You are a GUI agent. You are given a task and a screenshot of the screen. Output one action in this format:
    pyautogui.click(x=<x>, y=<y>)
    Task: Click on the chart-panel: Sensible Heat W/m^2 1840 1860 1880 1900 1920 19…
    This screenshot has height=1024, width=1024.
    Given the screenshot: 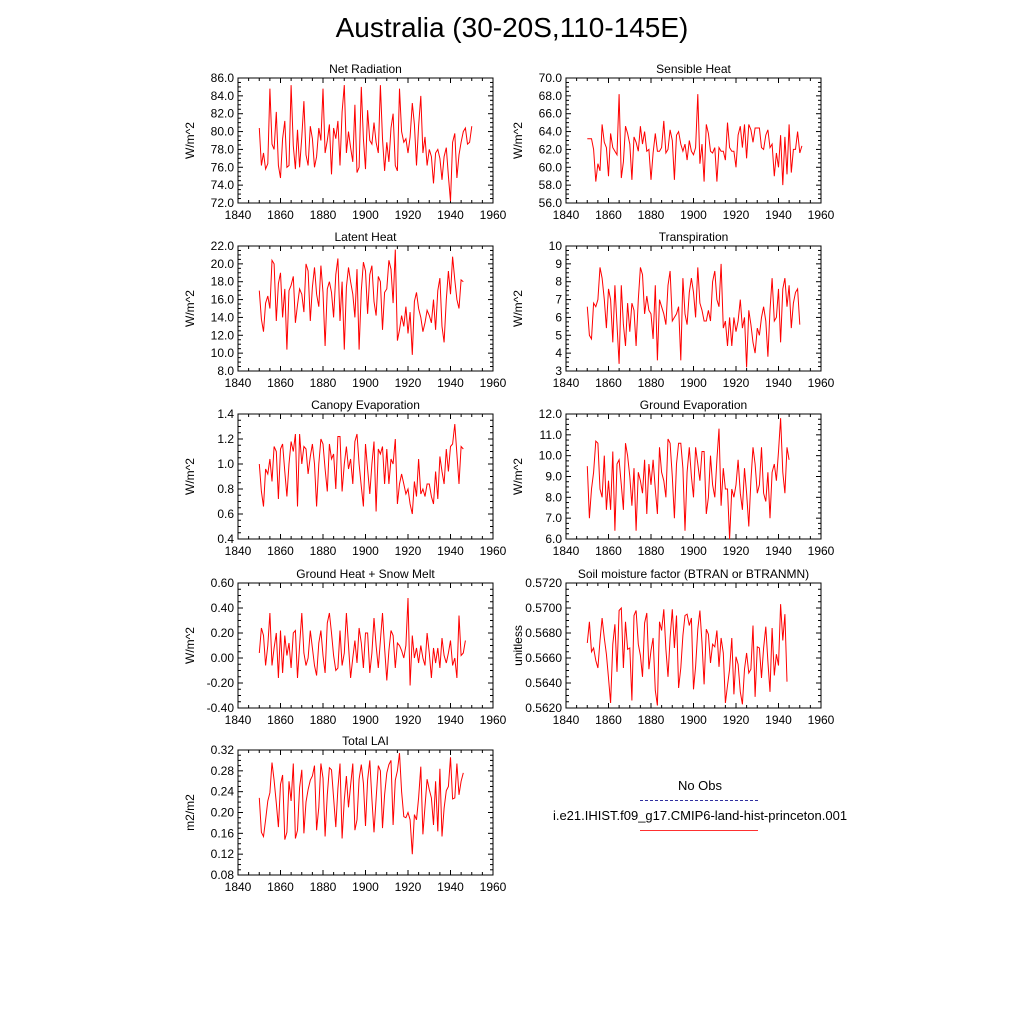 What is the action you would take?
    pyautogui.click(x=673, y=142)
    